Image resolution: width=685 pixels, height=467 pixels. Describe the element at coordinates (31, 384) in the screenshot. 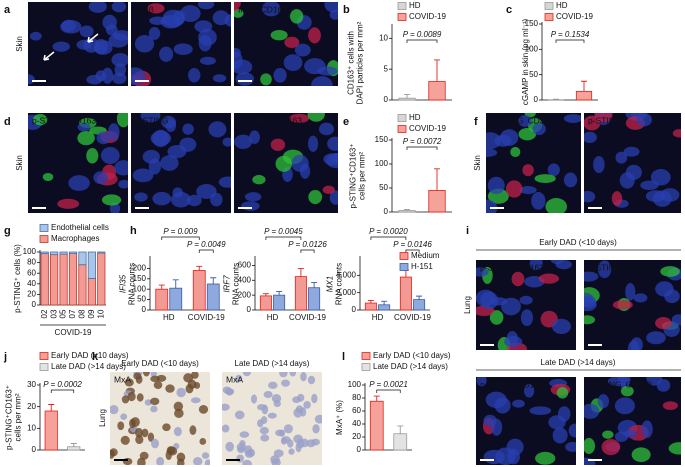

I see `y-tick-label: 30` at that location.